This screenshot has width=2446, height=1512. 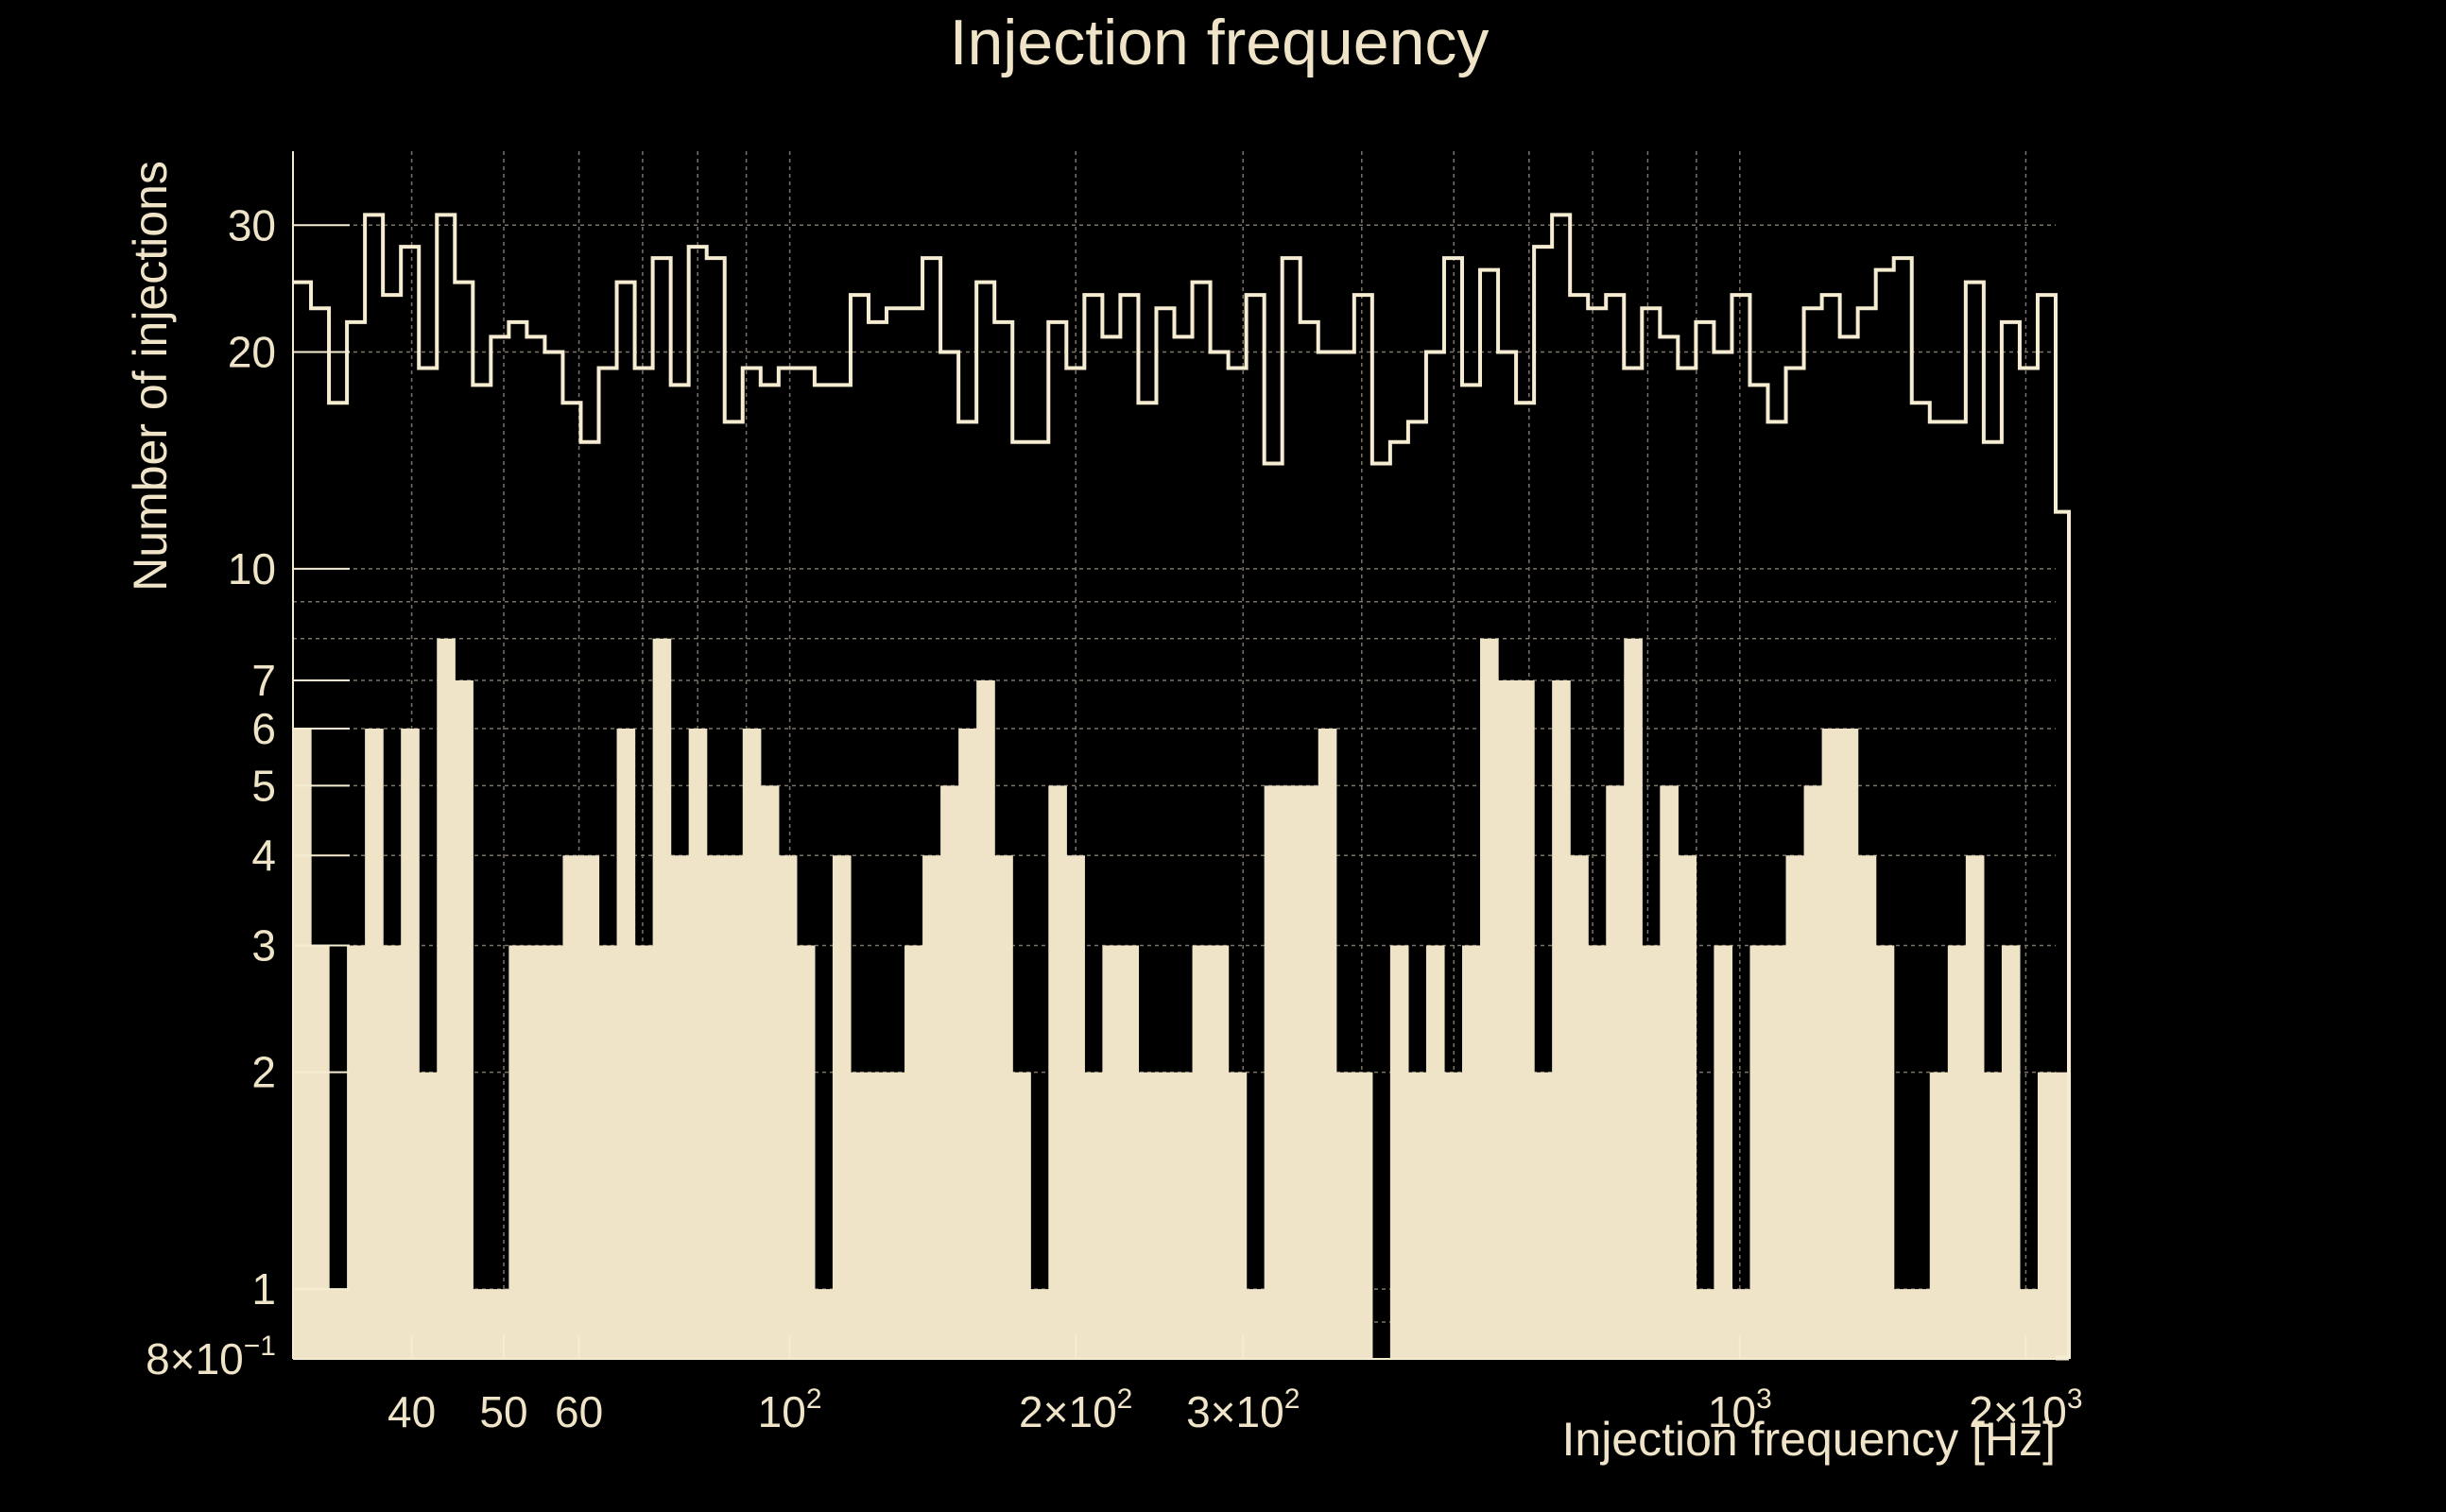 I want to click on y-tick-label: 5, so click(x=263, y=785).